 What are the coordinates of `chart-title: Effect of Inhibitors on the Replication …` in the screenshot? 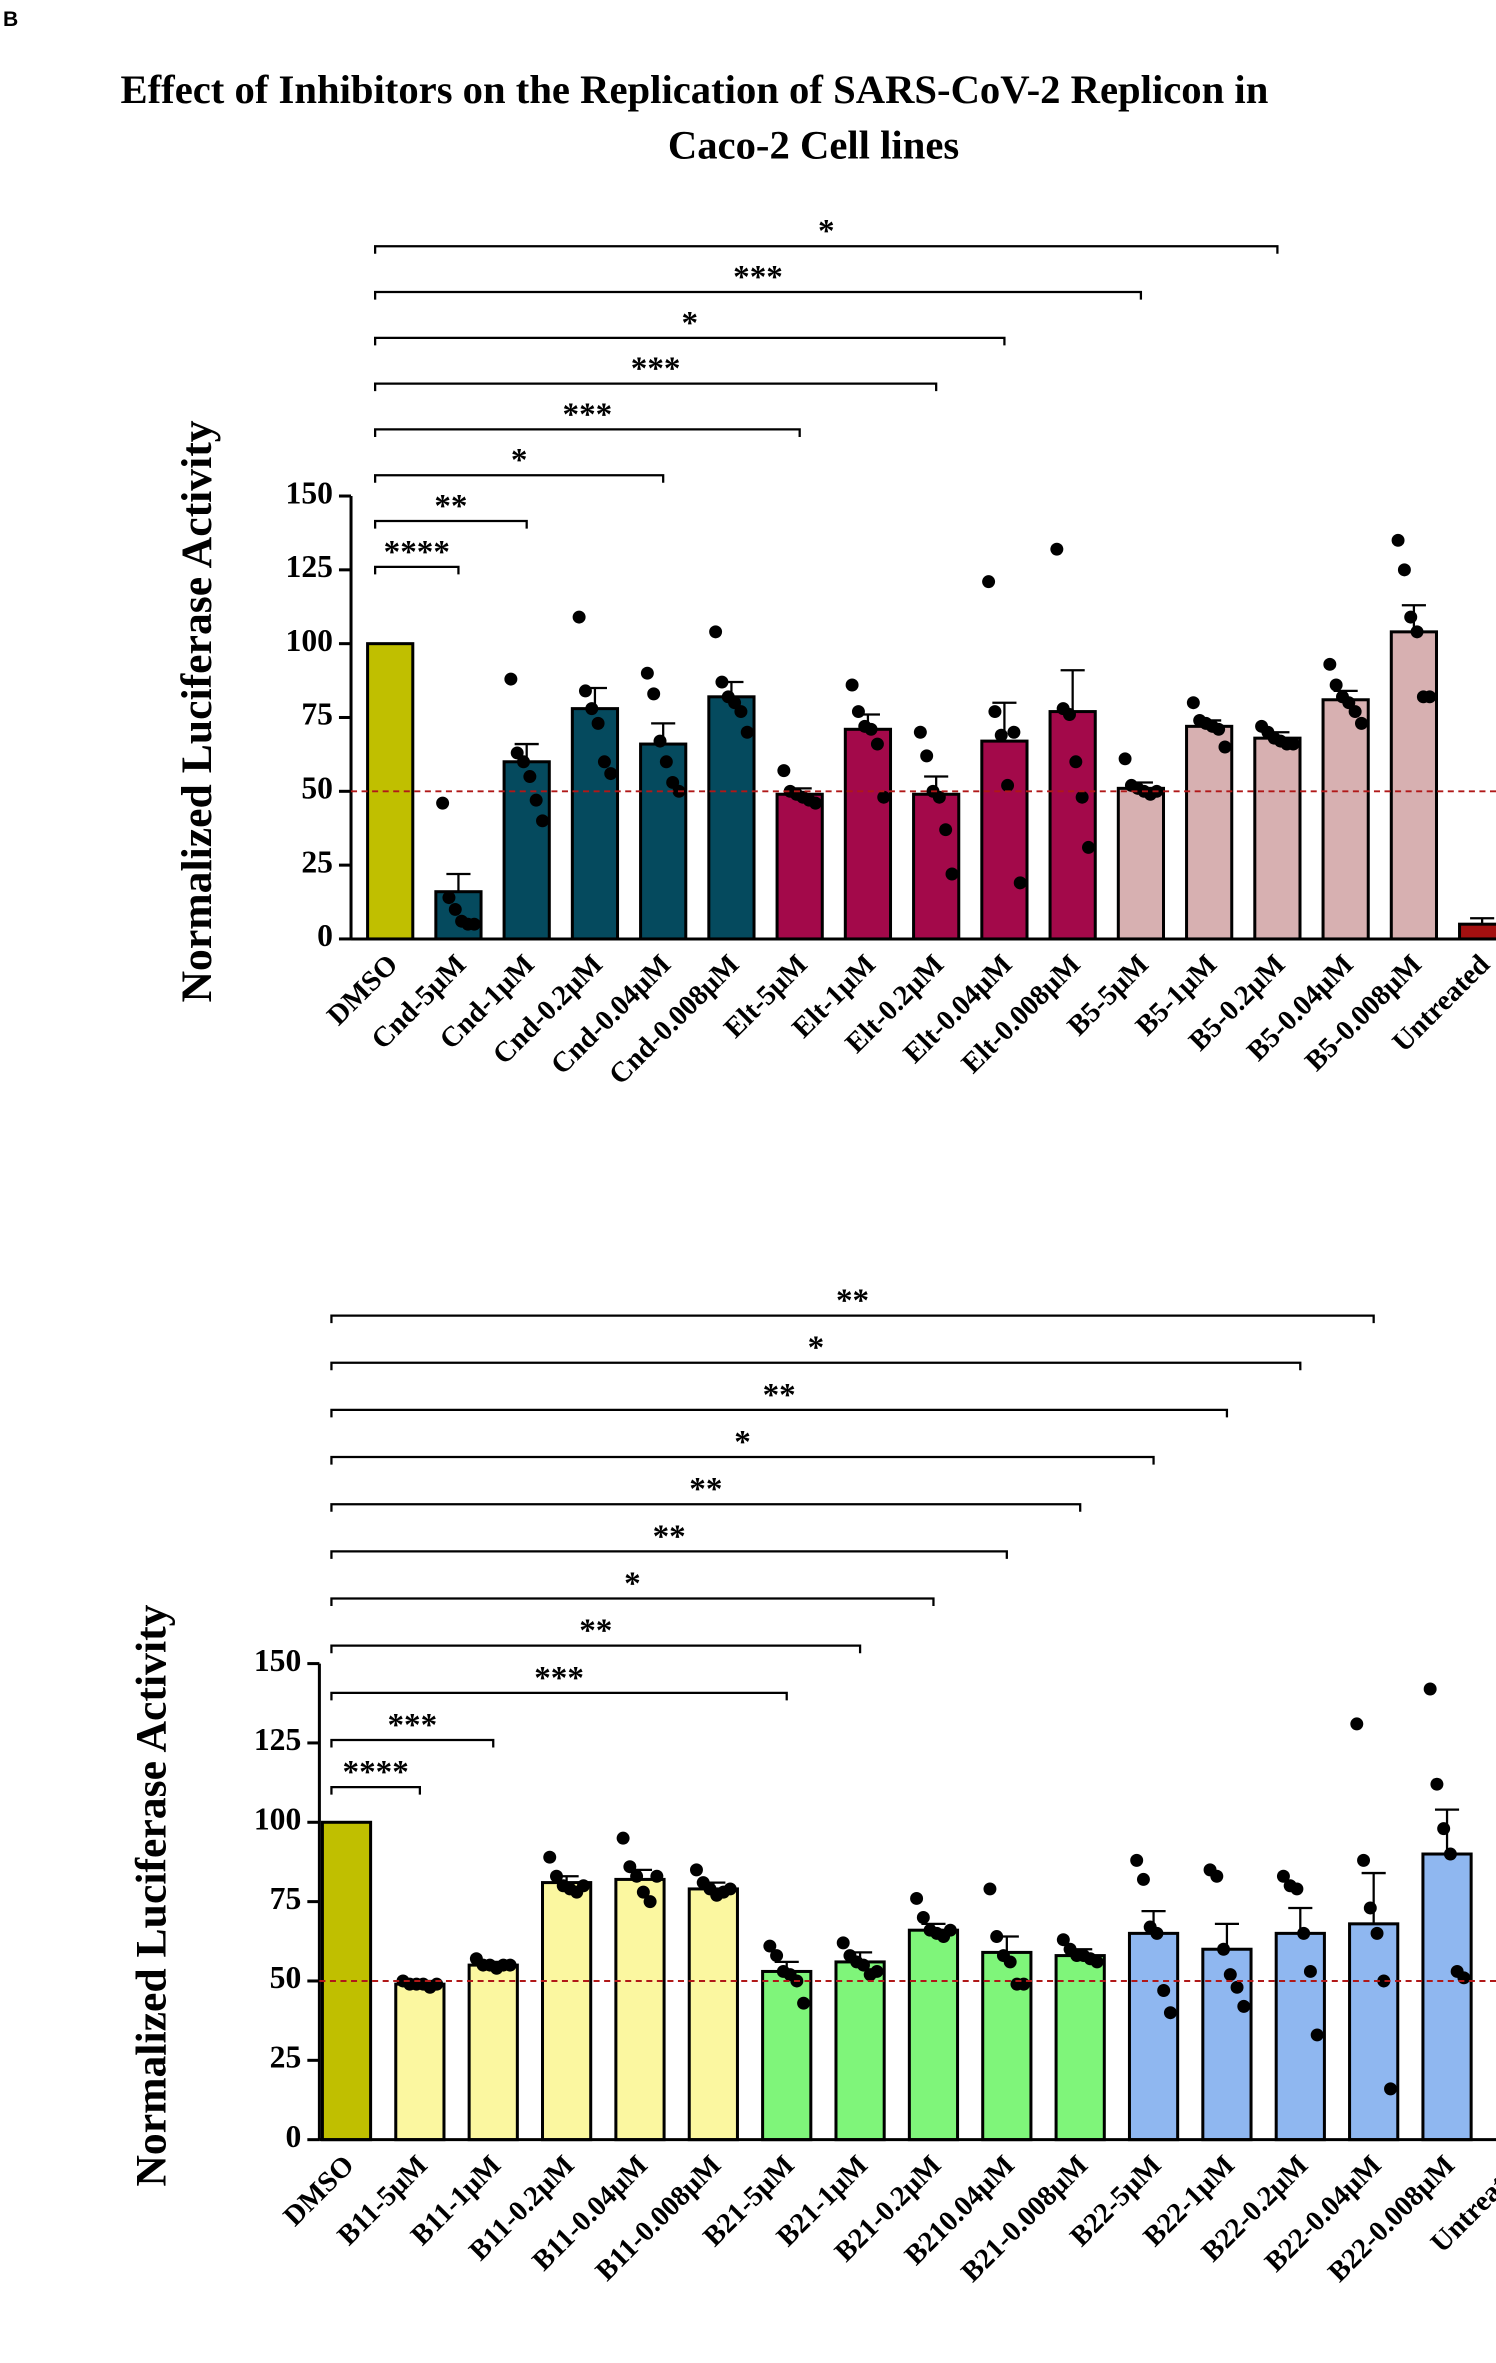 It's located at (695, 89).